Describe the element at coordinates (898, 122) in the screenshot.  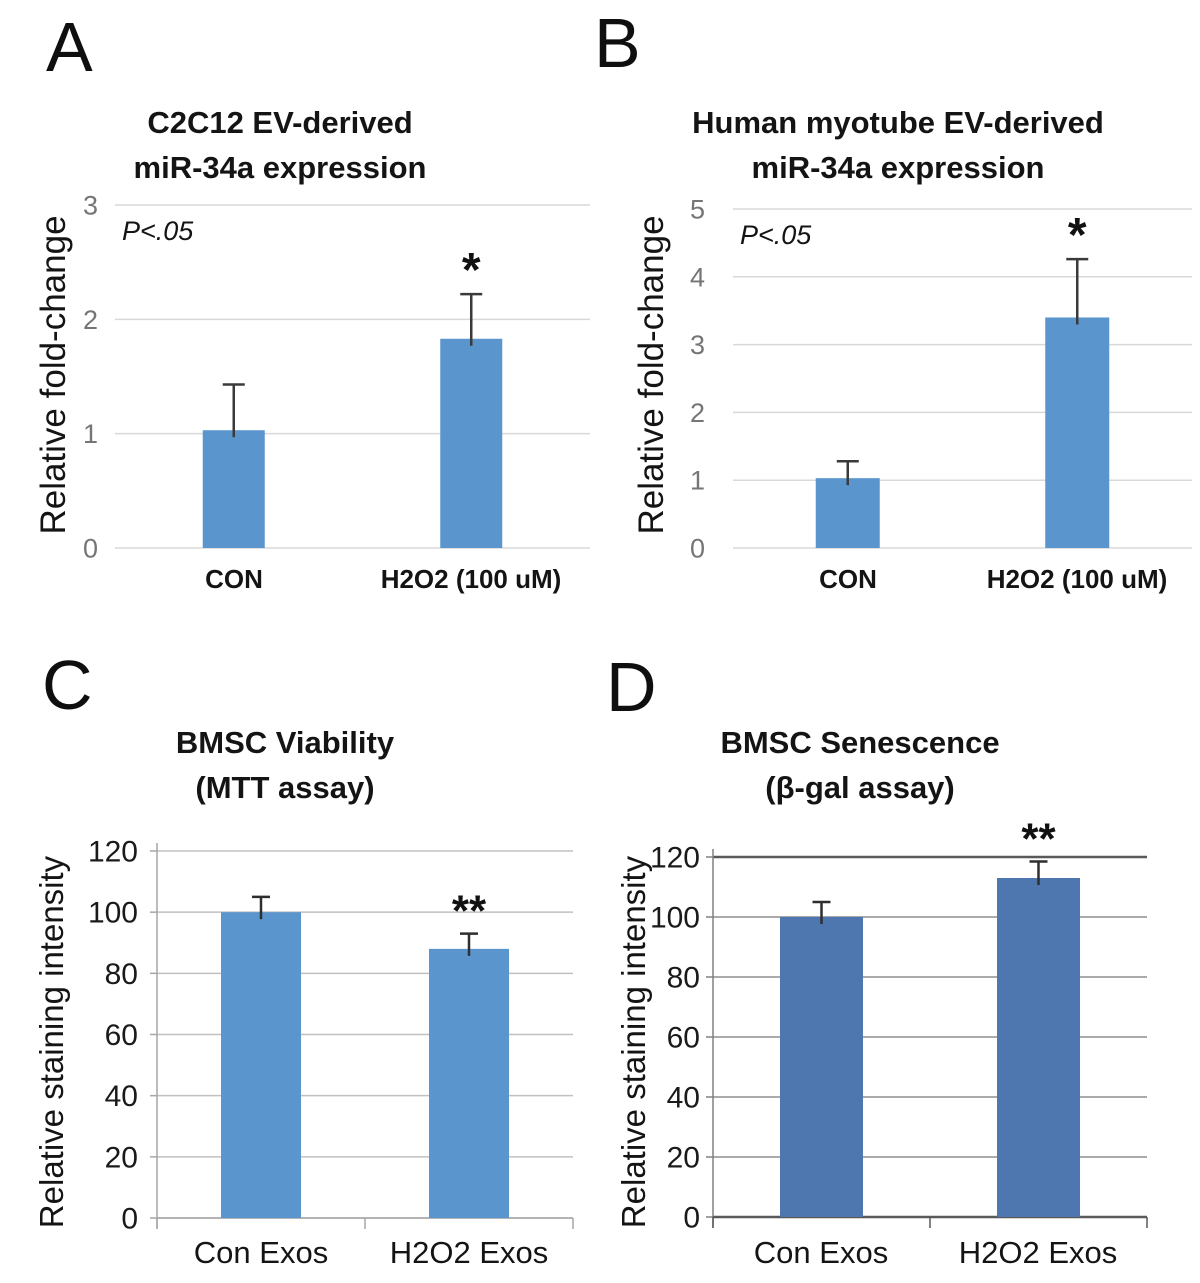
I see `chart-title-b-line1: Human myotube EV-derived` at that location.